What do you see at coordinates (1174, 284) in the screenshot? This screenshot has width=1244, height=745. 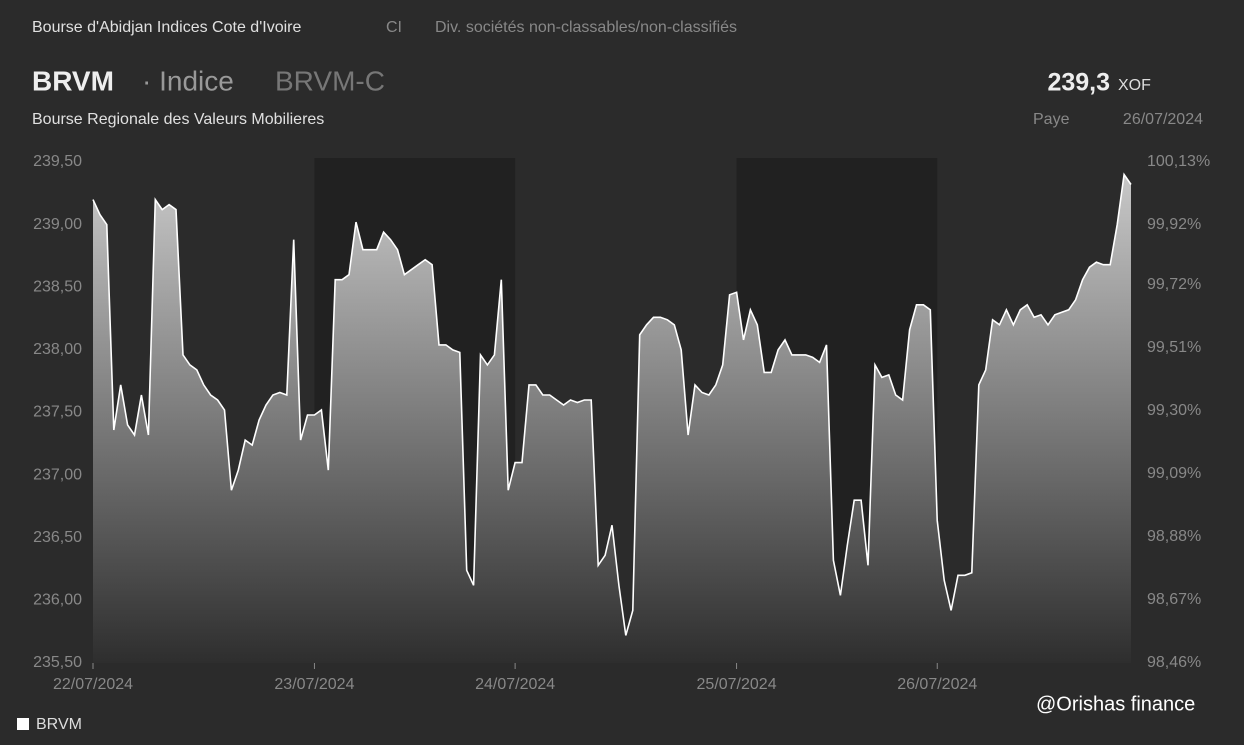 I see `y2-tick-label: 99,72%` at bounding box center [1174, 284].